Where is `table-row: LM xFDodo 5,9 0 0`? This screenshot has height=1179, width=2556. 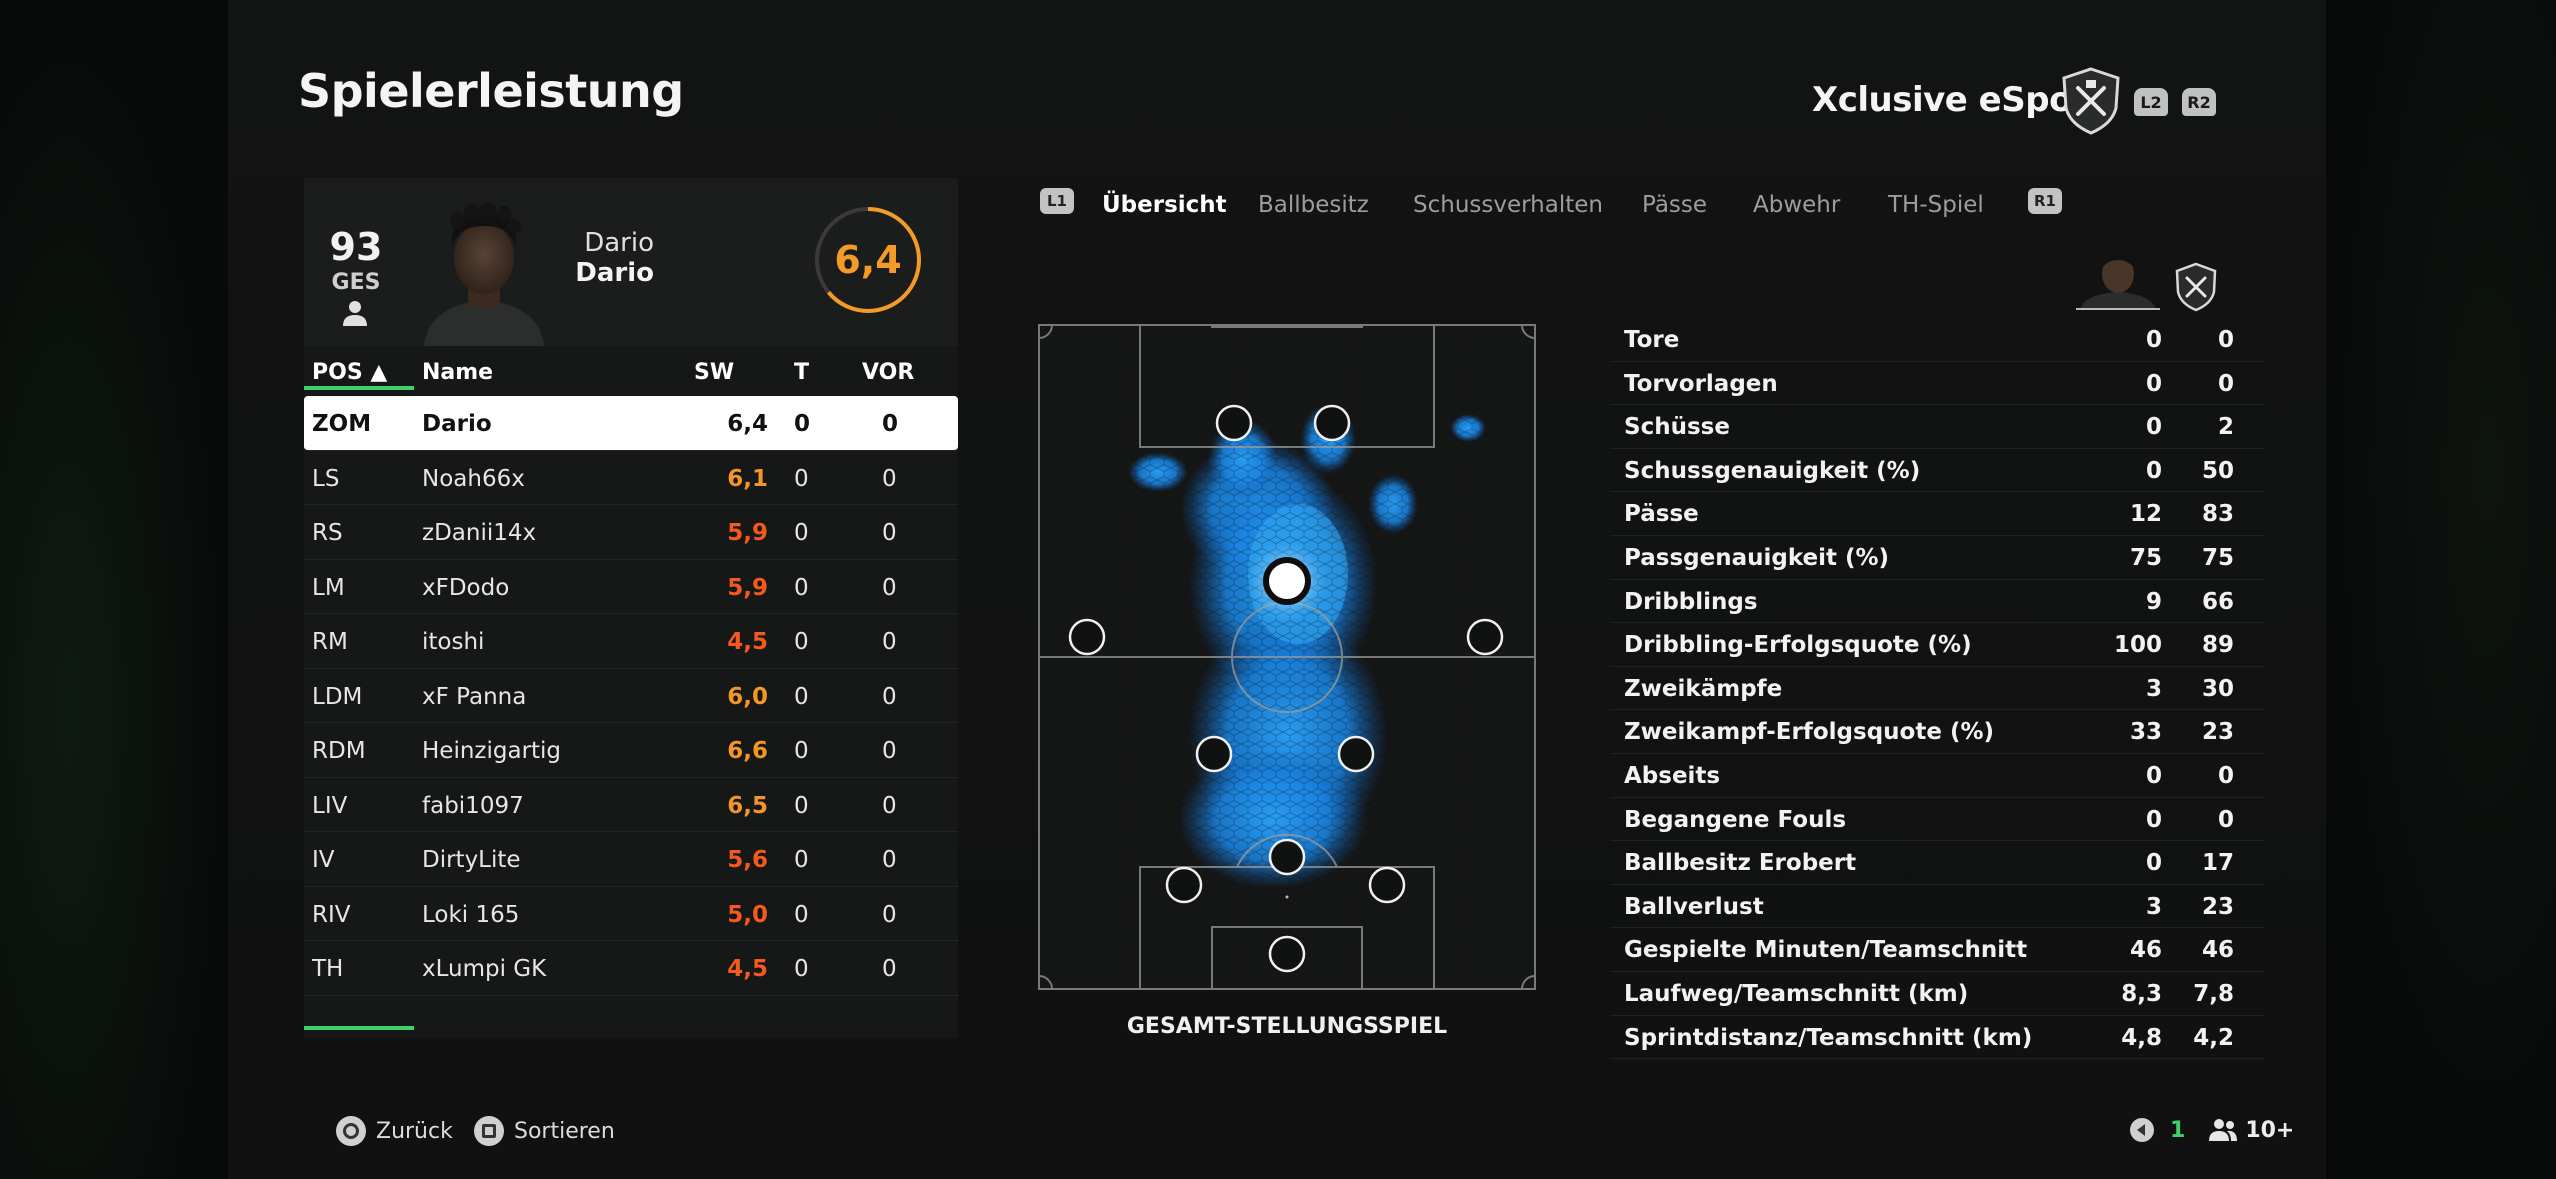
table-row: LM xFDodo 5,9 0 0 is located at coordinates (631, 587).